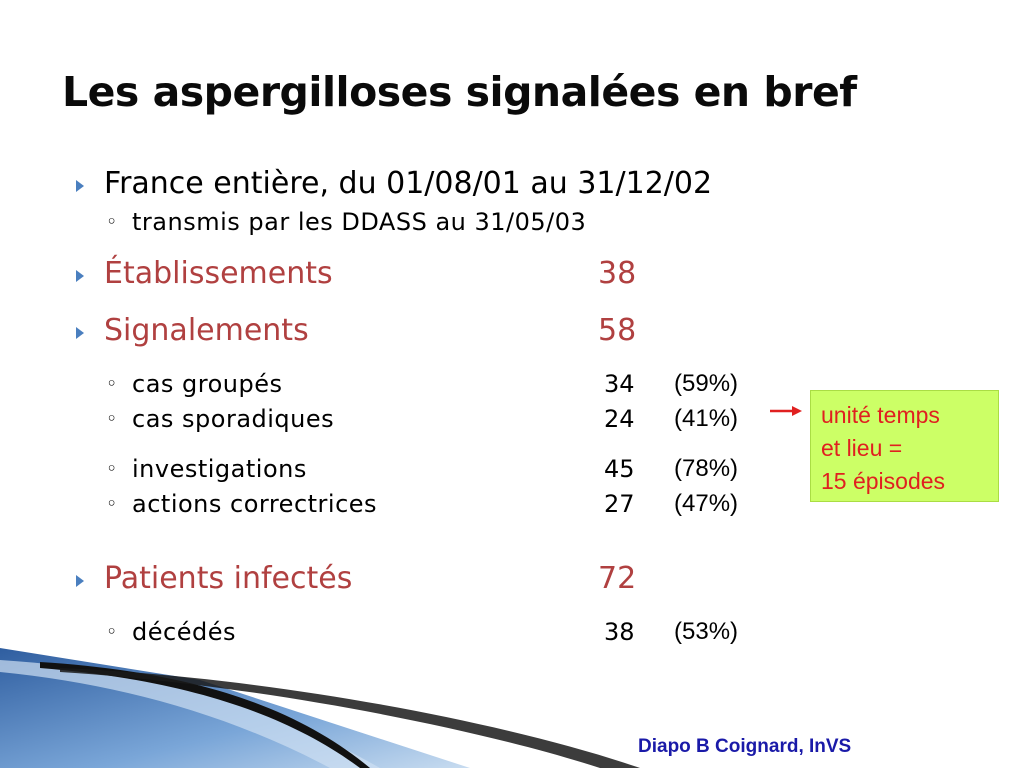  Describe the element at coordinates (207, 384) in the screenshot. I see `cas-groupes-label: cas groupés` at that location.